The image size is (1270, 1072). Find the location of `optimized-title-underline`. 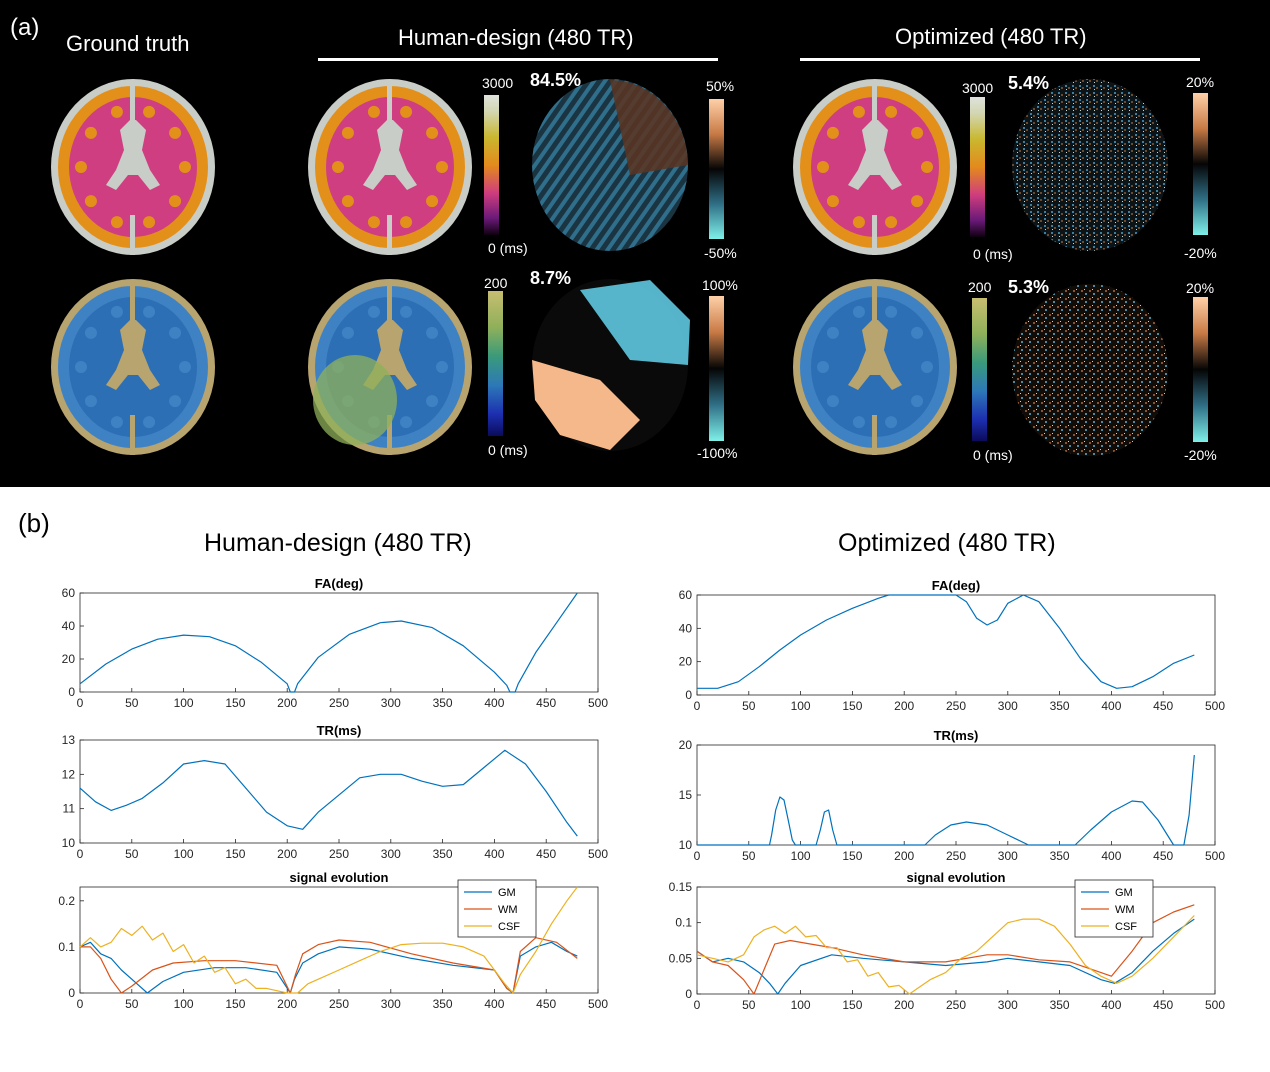

optimized-title-underline is located at coordinates (1000, 59).